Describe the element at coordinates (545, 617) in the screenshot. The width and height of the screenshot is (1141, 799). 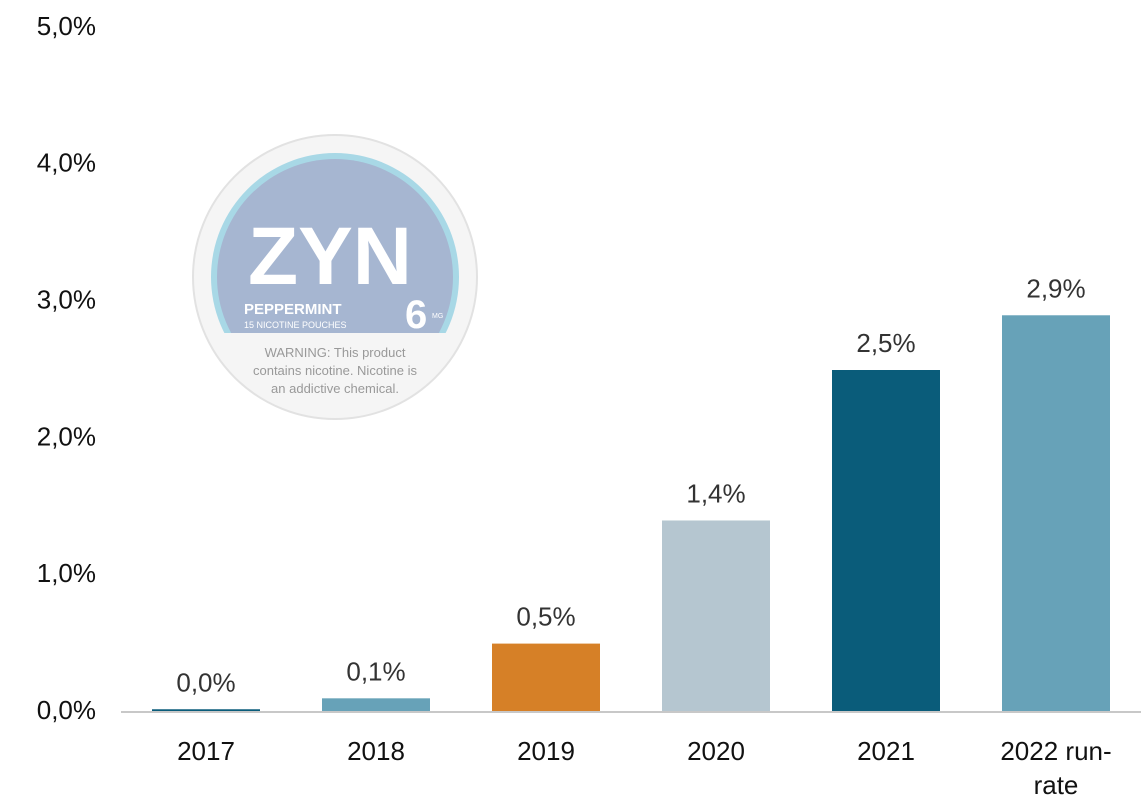
I see `value-label: 0,5%` at that location.